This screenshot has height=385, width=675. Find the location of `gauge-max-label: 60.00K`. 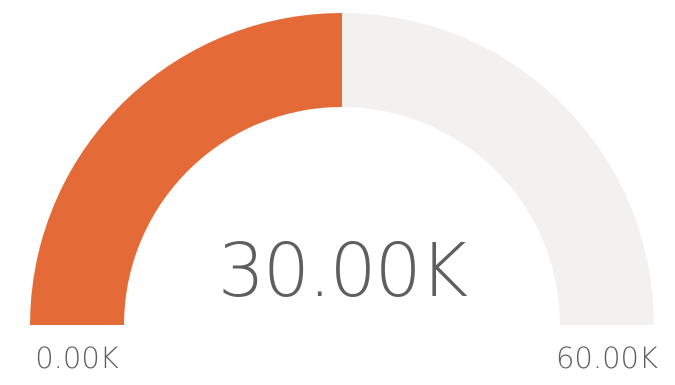

gauge-max-label: 60.00K is located at coordinates (607, 358).